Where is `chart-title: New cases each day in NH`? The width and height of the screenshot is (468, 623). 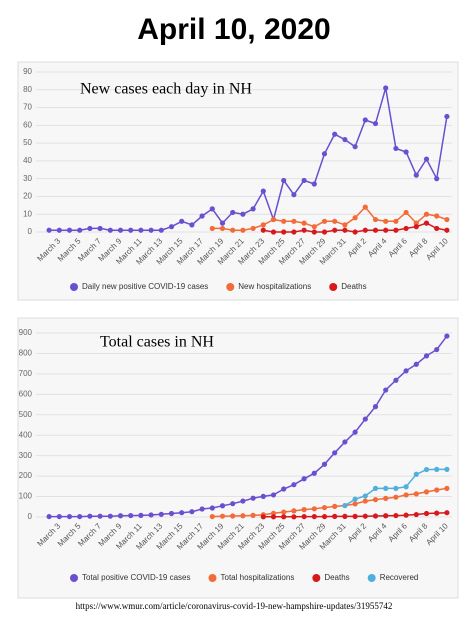 chart-title: New cases each day in NH is located at coordinates (166, 89).